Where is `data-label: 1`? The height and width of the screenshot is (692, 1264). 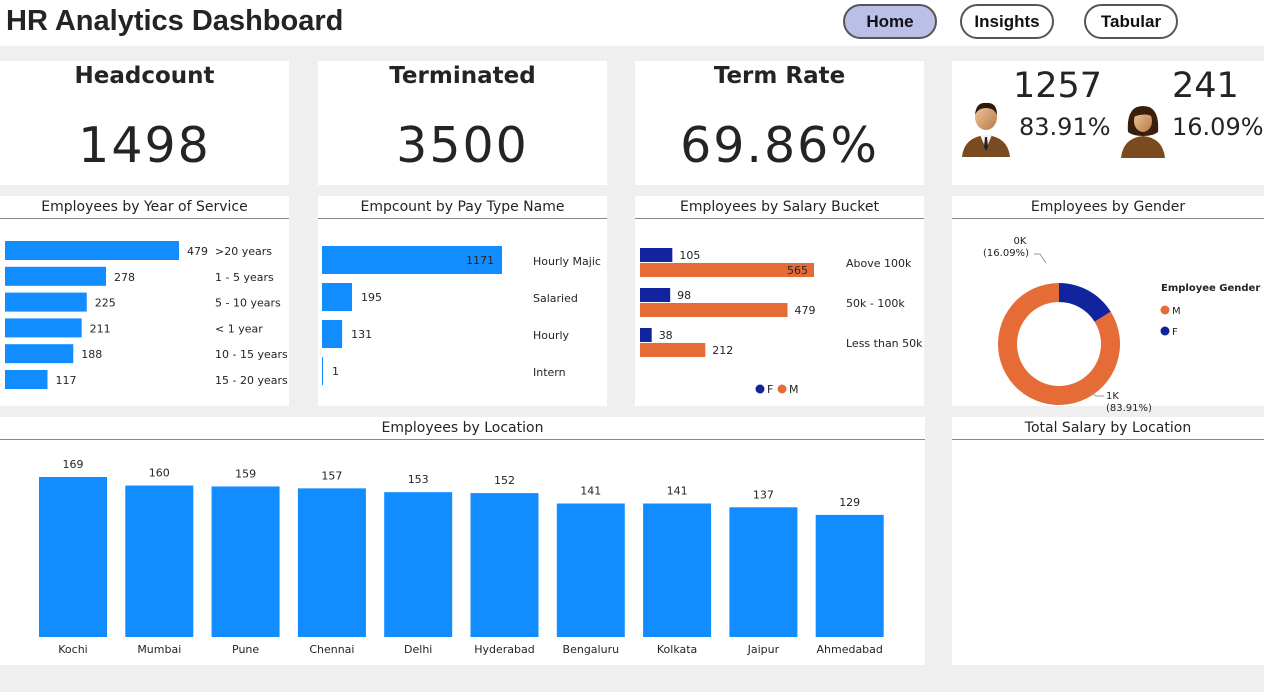
data-label: 1 is located at coordinates (335, 371).